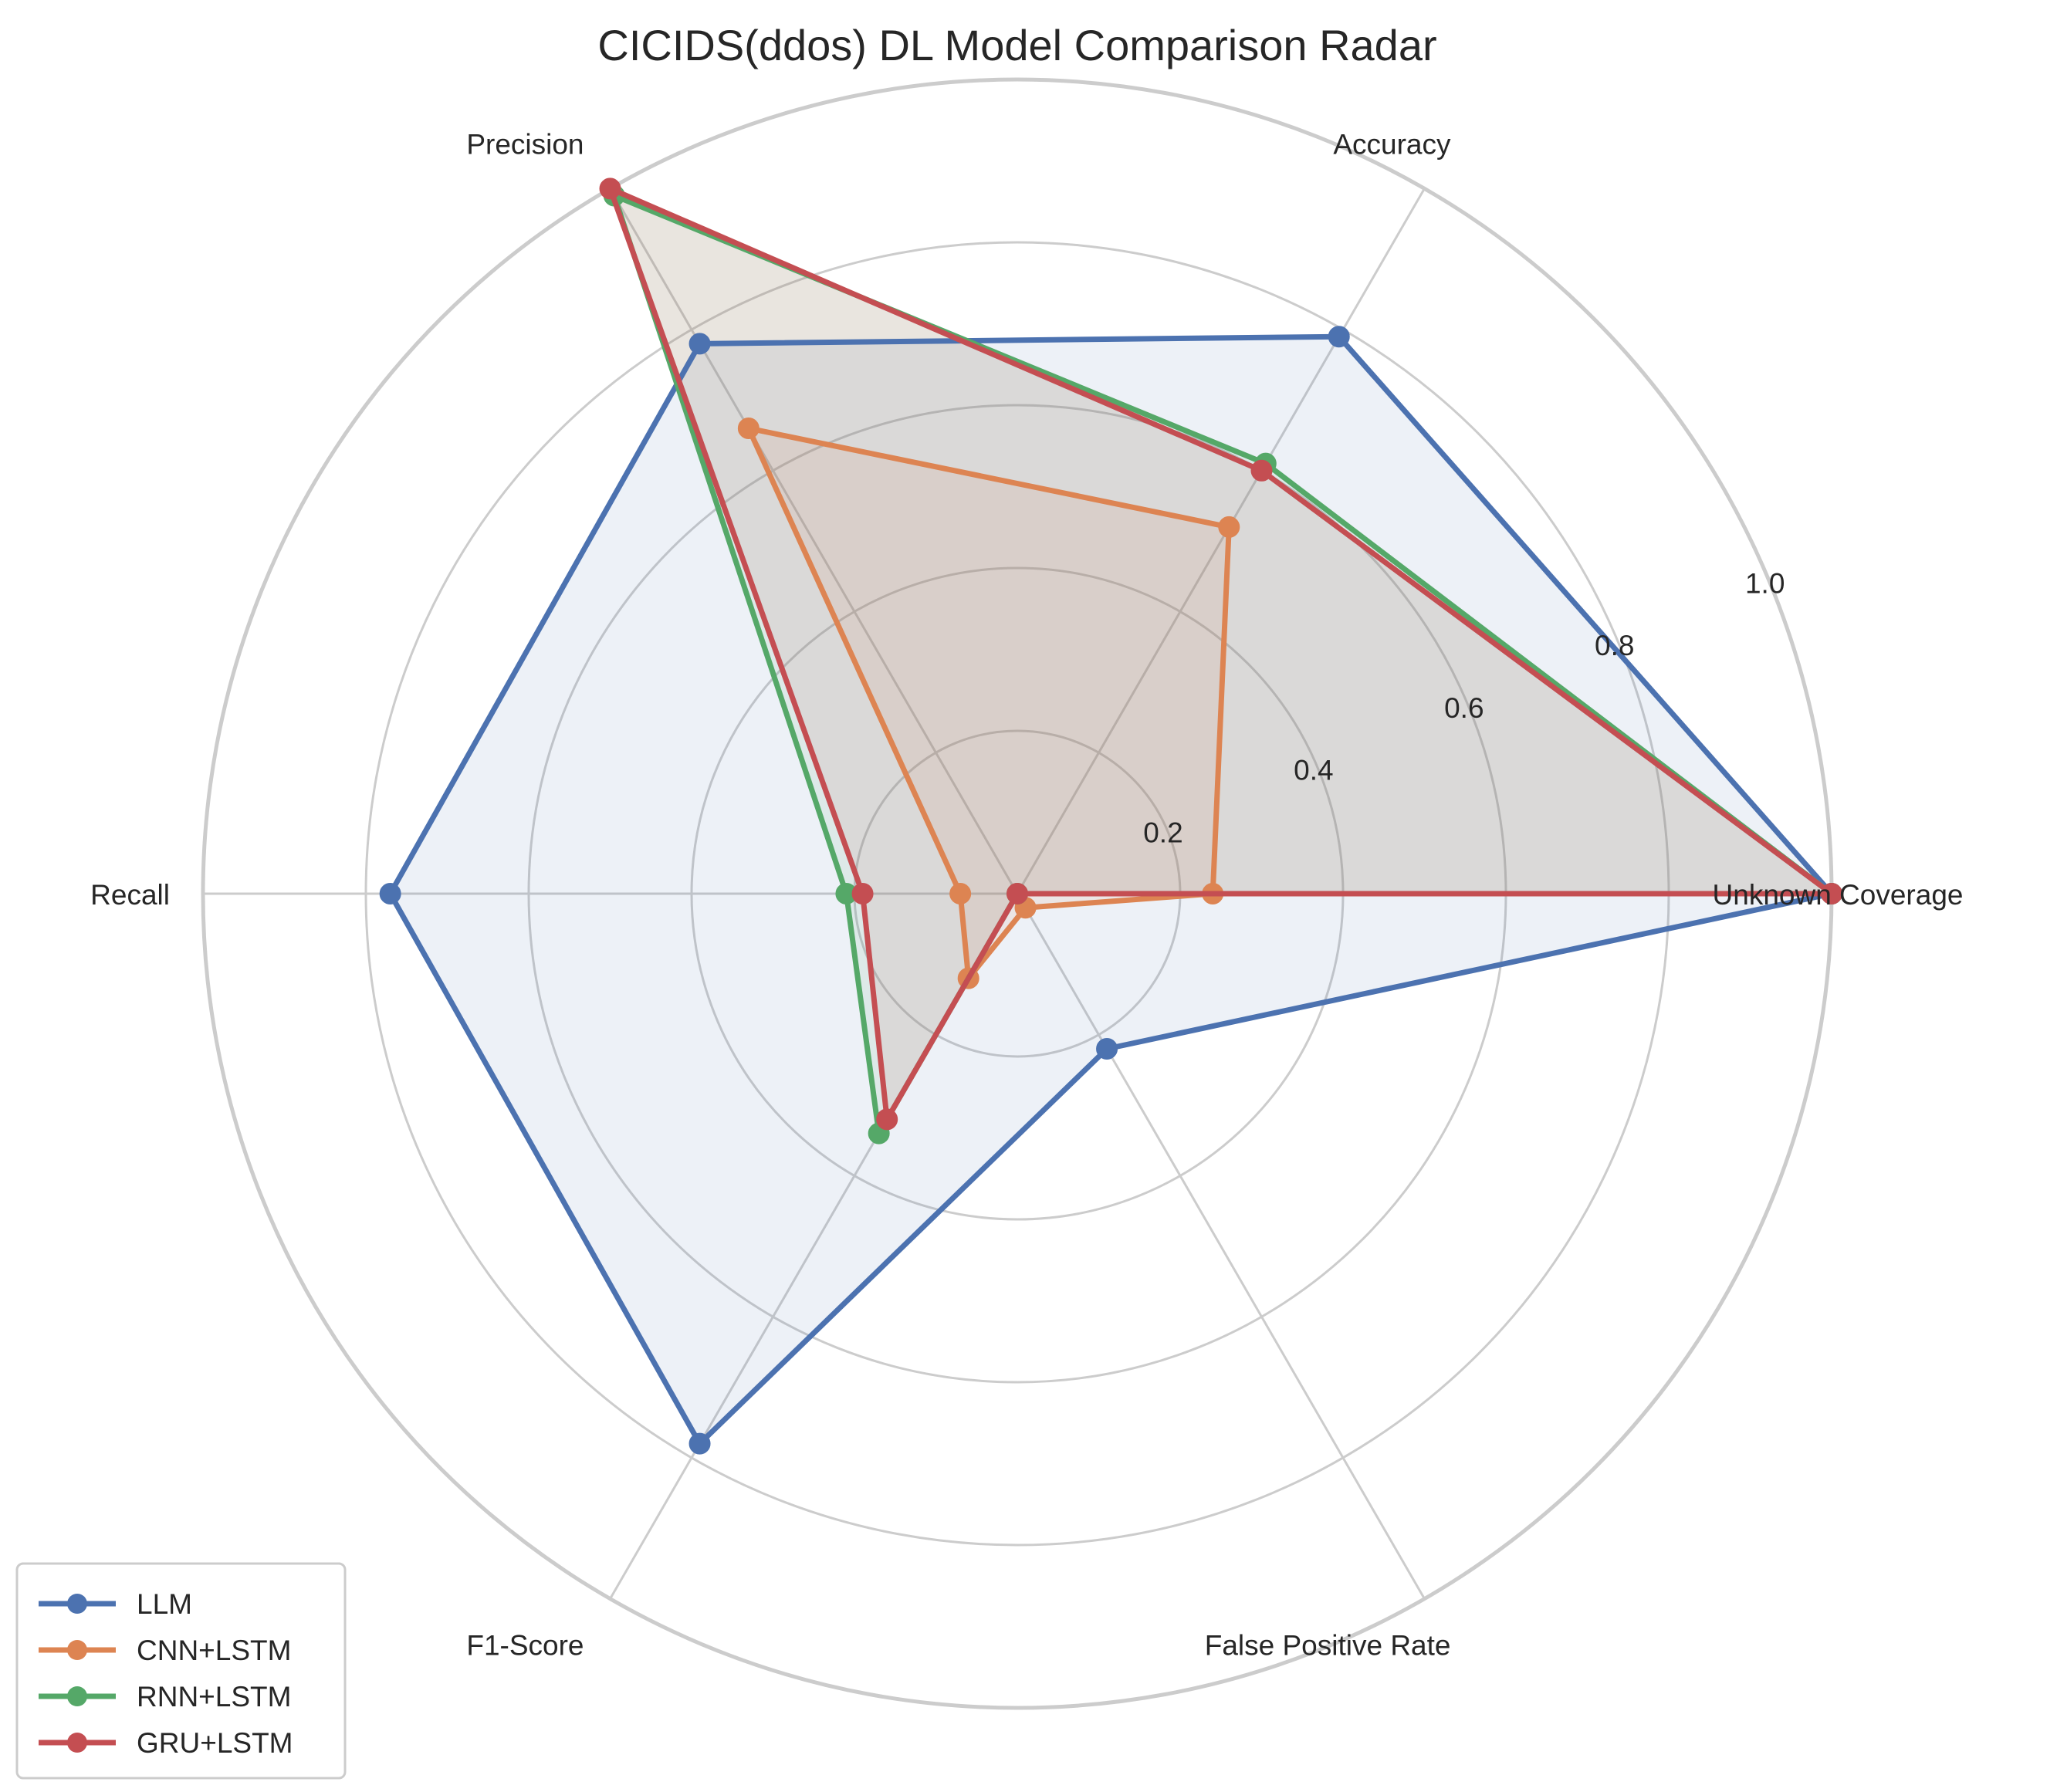  Describe the element at coordinates (1765, 583) in the screenshot. I see `radial-tick-label-5: 1.0` at that location.